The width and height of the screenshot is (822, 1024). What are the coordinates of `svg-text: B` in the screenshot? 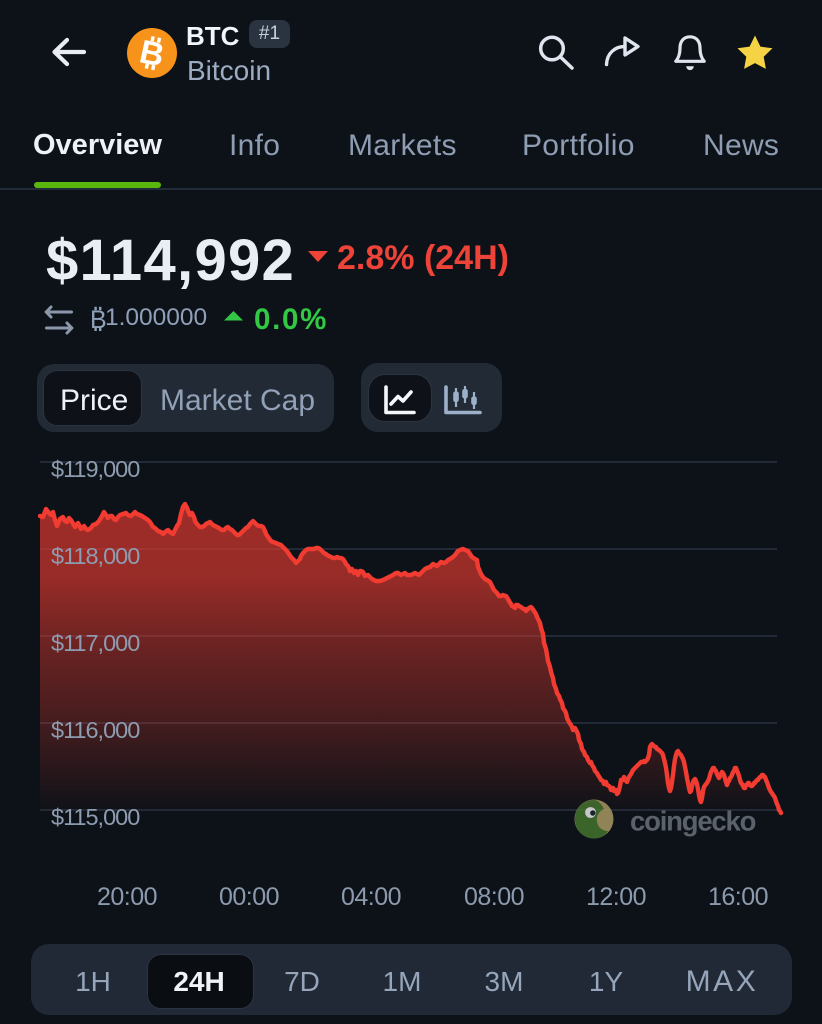 It's located at (98, 319).